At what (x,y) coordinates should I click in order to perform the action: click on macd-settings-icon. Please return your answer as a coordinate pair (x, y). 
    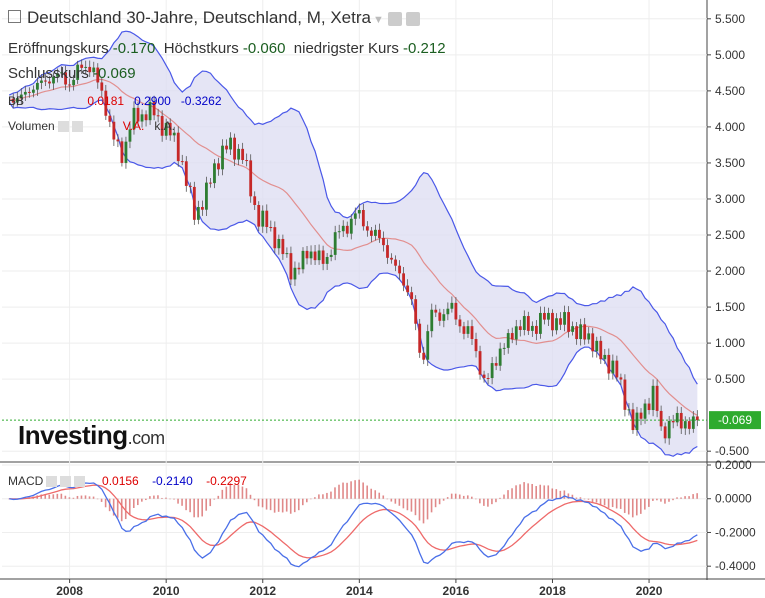
    Looking at the image, I should click on (66, 482).